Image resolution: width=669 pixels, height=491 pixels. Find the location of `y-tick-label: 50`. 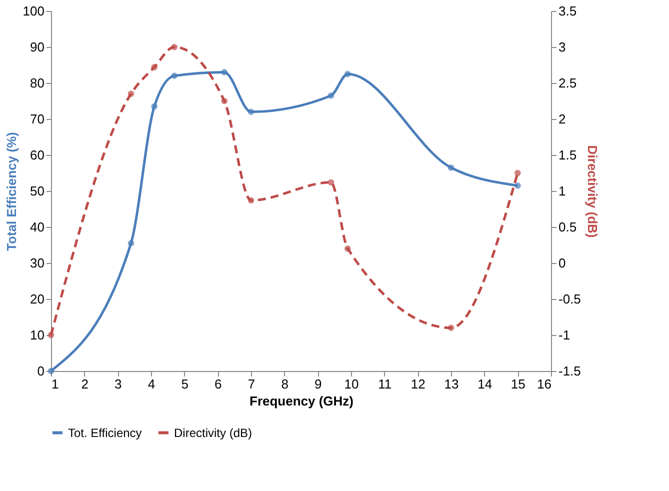

y-tick-label: 50 is located at coordinates (37, 191).